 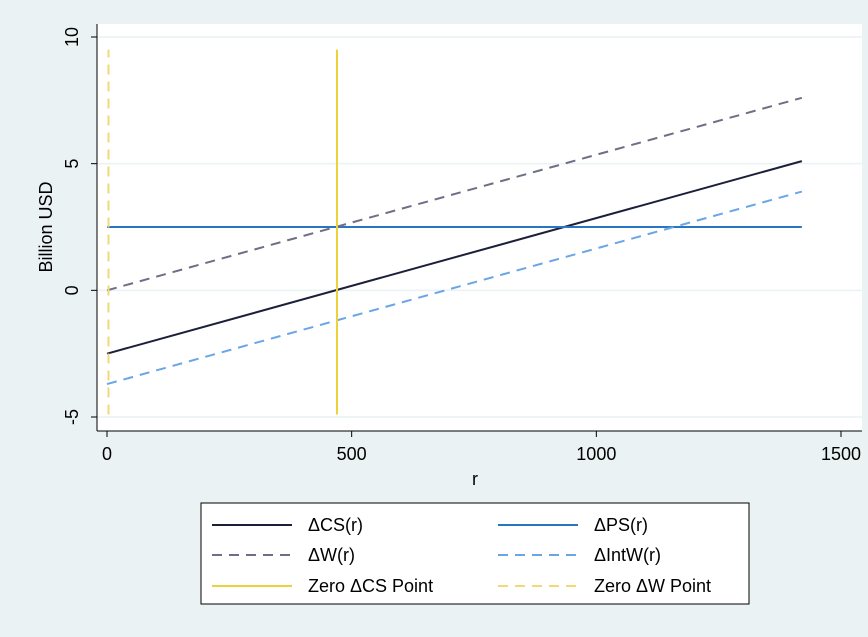 What do you see at coordinates (621, 525) in the screenshot?
I see `legend-label: ΔPS(r)` at bounding box center [621, 525].